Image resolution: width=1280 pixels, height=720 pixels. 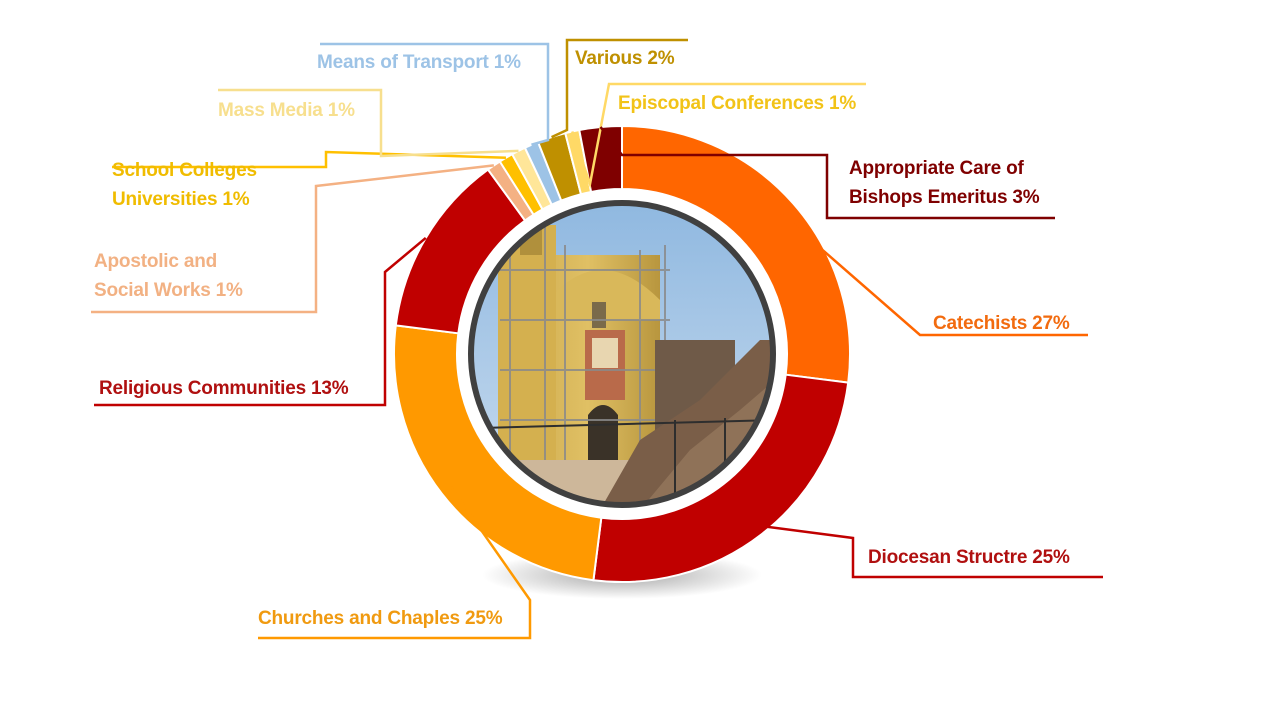 What do you see at coordinates (1001, 323) in the screenshot?
I see `label-catechists: Catechists 27%` at bounding box center [1001, 323].